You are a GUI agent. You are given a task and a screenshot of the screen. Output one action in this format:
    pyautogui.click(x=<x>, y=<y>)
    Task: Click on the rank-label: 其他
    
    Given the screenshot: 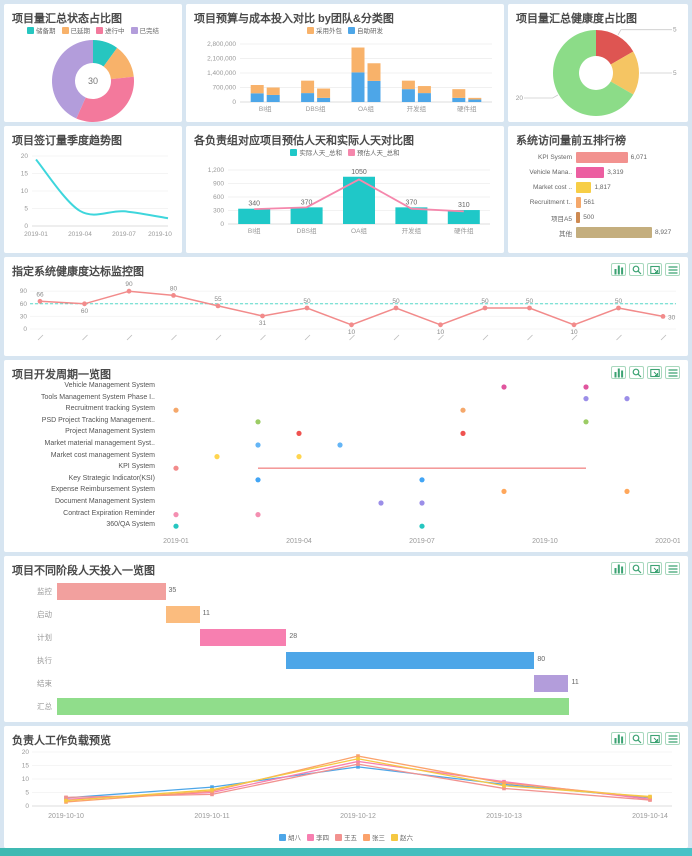 What is the action you would take?
    pyautogui.click(x=565, y=234)
    